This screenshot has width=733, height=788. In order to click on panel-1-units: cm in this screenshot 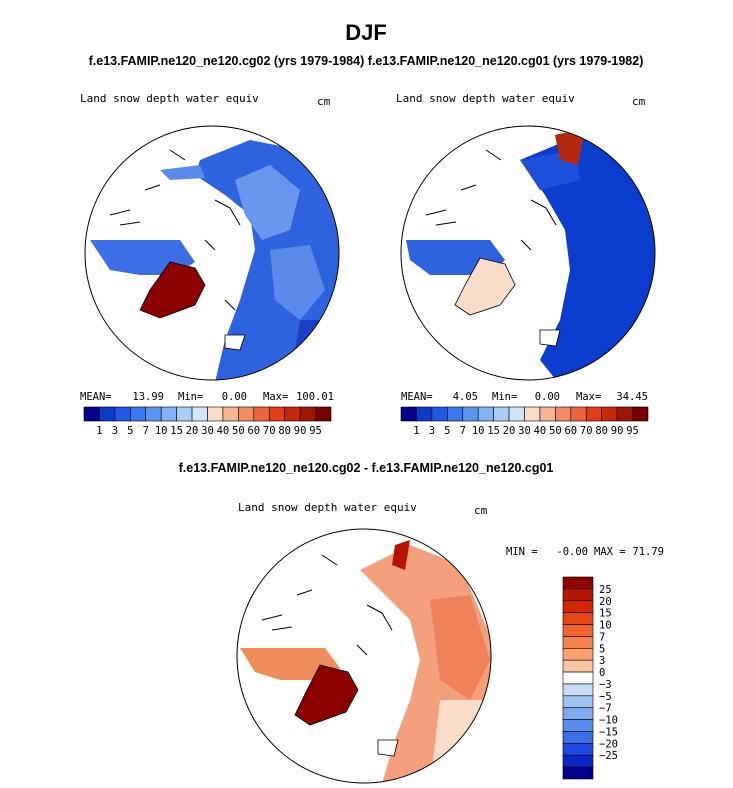, I will do `click(324, 101)`.